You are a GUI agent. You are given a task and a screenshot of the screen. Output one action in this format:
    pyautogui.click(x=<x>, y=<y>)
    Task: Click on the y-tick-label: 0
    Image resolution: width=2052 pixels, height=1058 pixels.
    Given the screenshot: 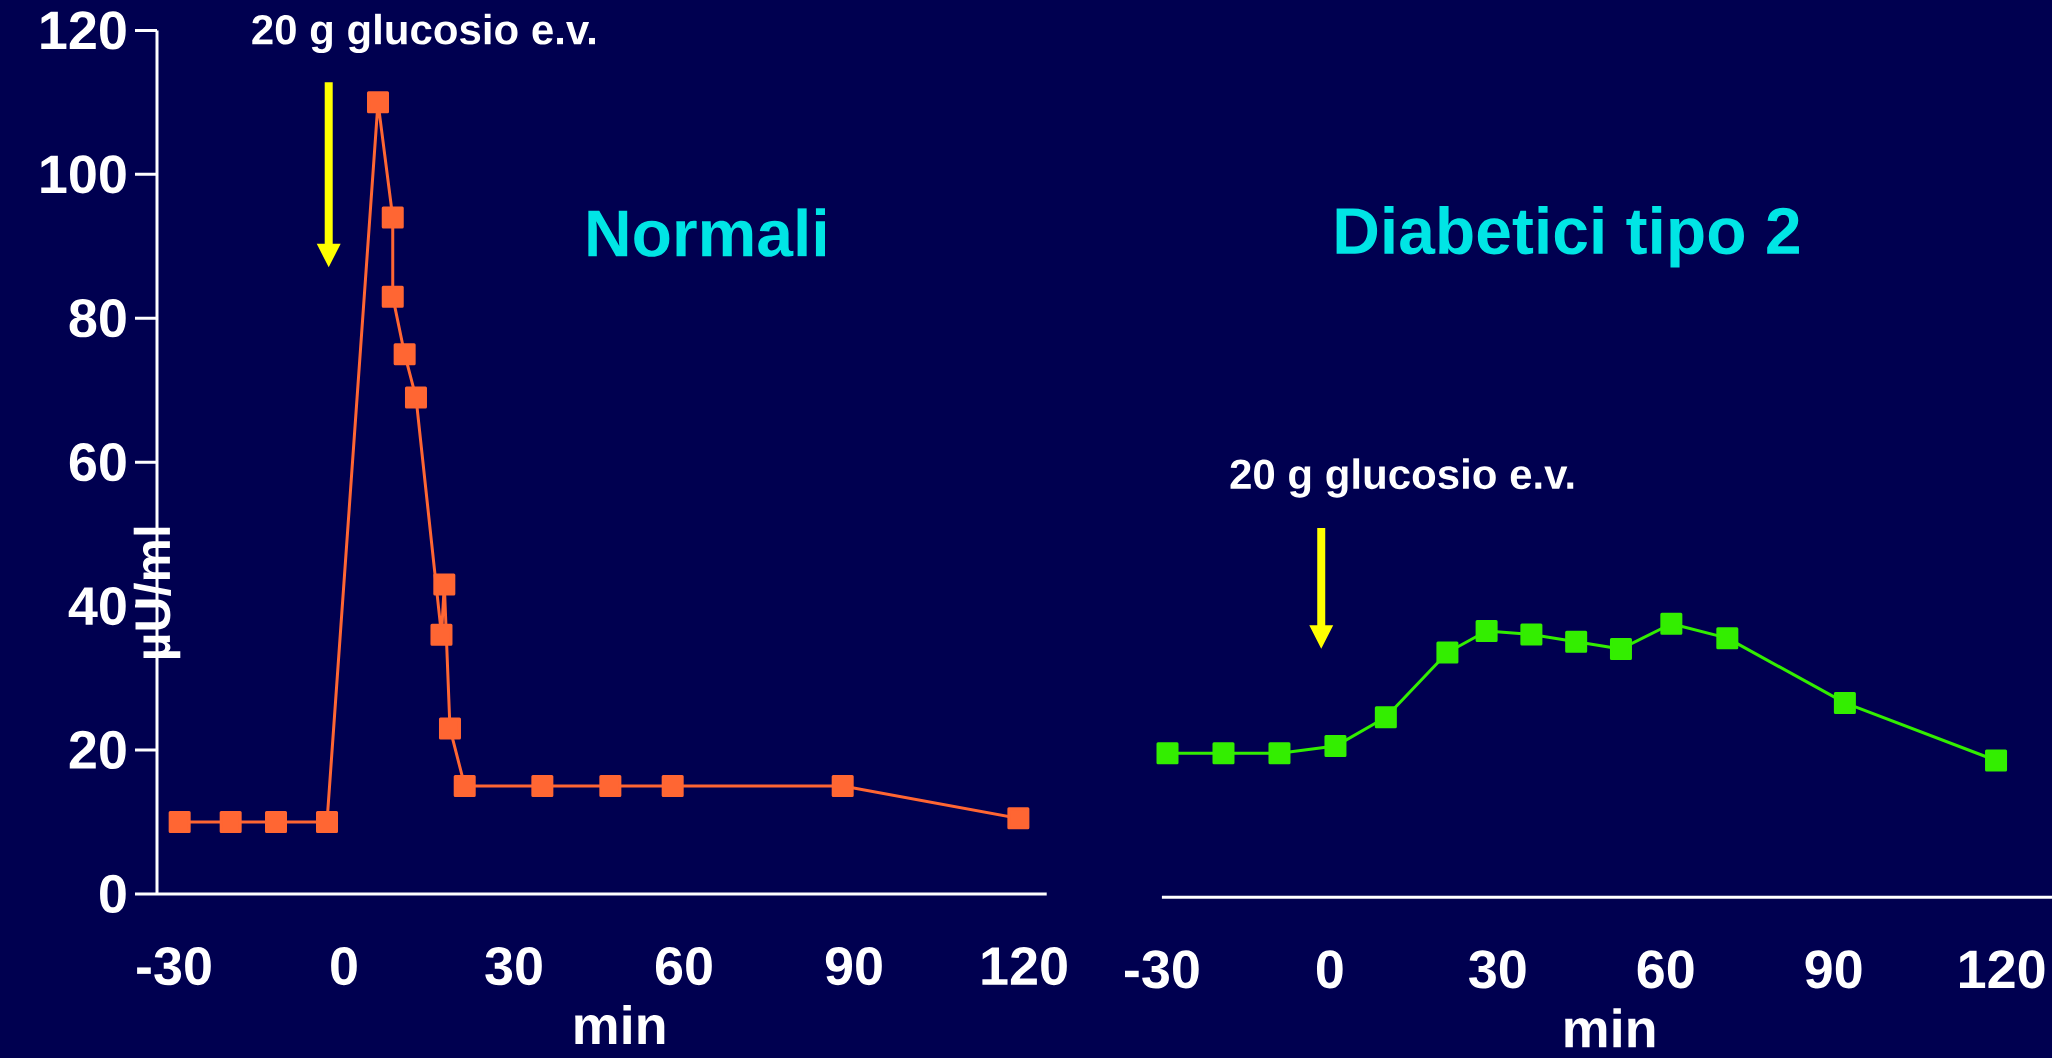 What is the action you would take?
    pyautogui.click(x=113, y=894)
    